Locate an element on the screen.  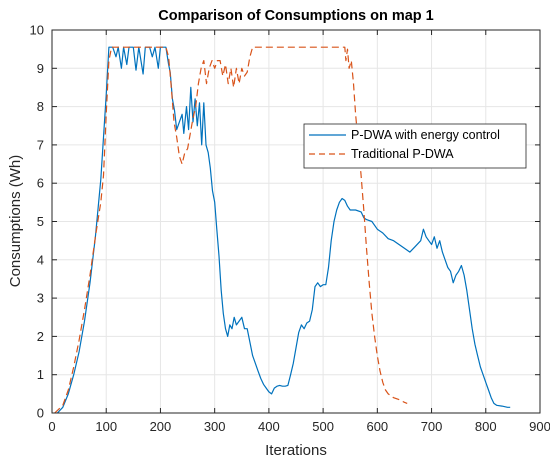
y-tick-label: 5 is located at coordinates (40, 221).